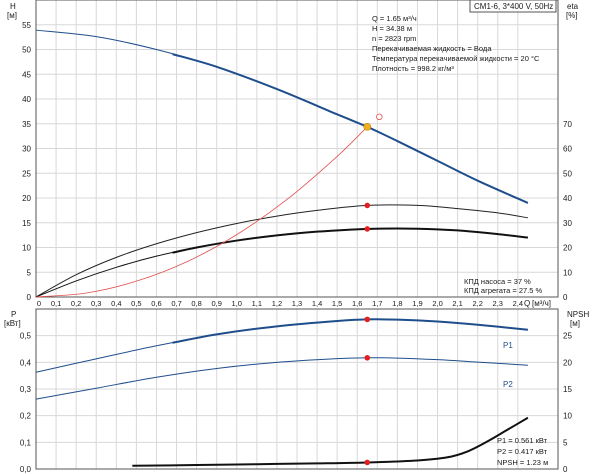  I want to click on x-tick-label: 2,1, so click(457, 303).